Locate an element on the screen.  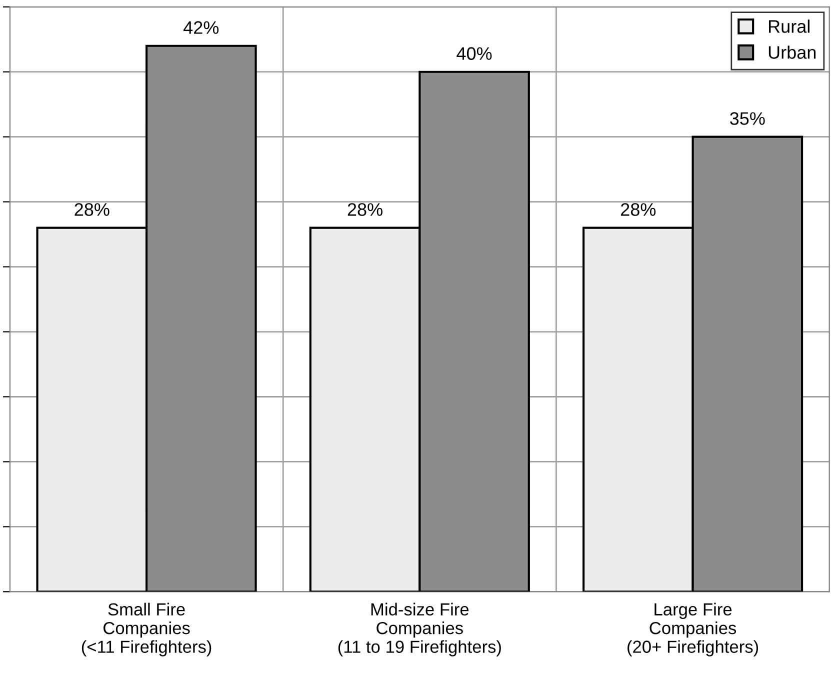
data-label: 35% is located at coordinates (747, 118).